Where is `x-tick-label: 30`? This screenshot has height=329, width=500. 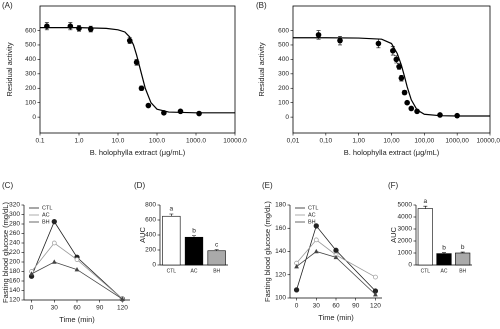
x-tick-label: 30 is located at coordinates (317, 306).